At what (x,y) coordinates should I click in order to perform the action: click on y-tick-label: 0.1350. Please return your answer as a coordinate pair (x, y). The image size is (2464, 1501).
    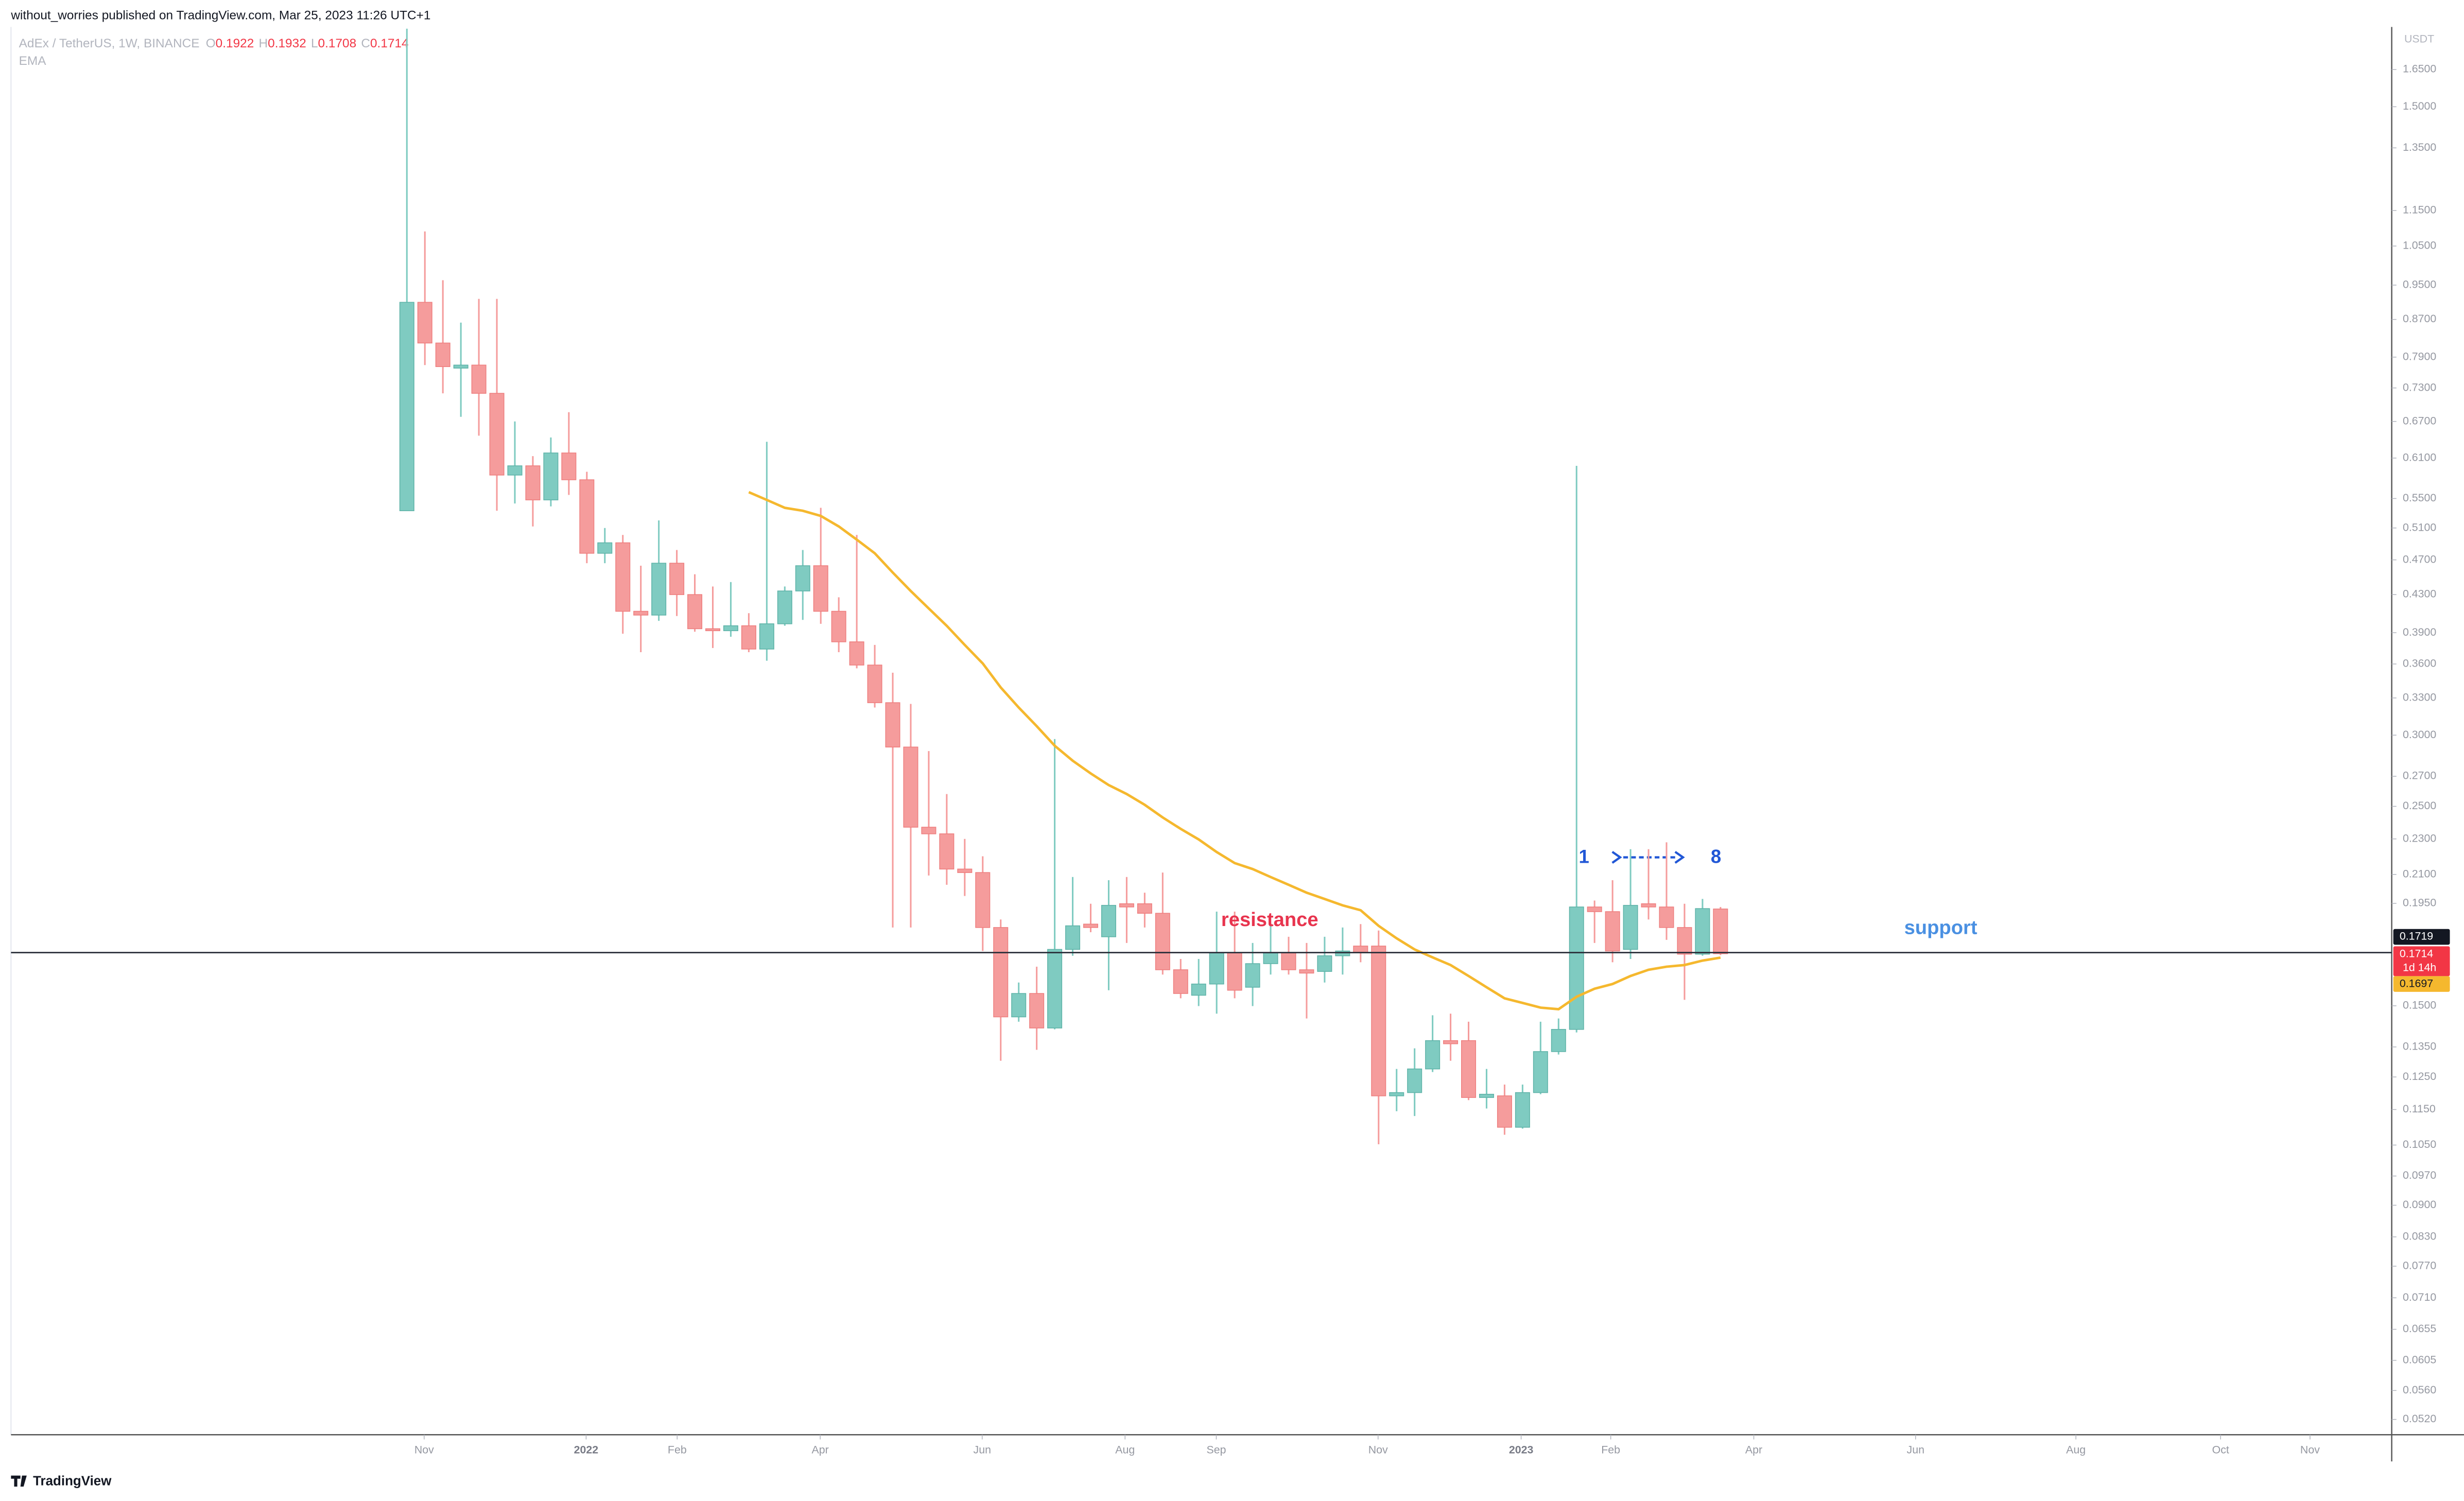
    Looking at the image, I should click on (2419, 1046).